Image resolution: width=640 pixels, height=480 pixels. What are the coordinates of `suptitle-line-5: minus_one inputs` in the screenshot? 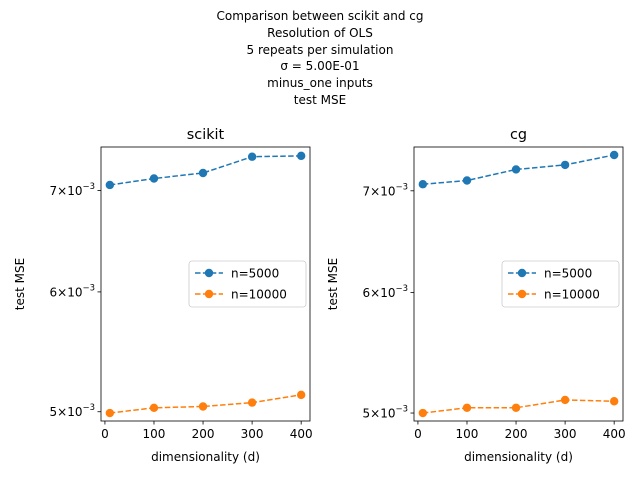 It's located at (320, 83).